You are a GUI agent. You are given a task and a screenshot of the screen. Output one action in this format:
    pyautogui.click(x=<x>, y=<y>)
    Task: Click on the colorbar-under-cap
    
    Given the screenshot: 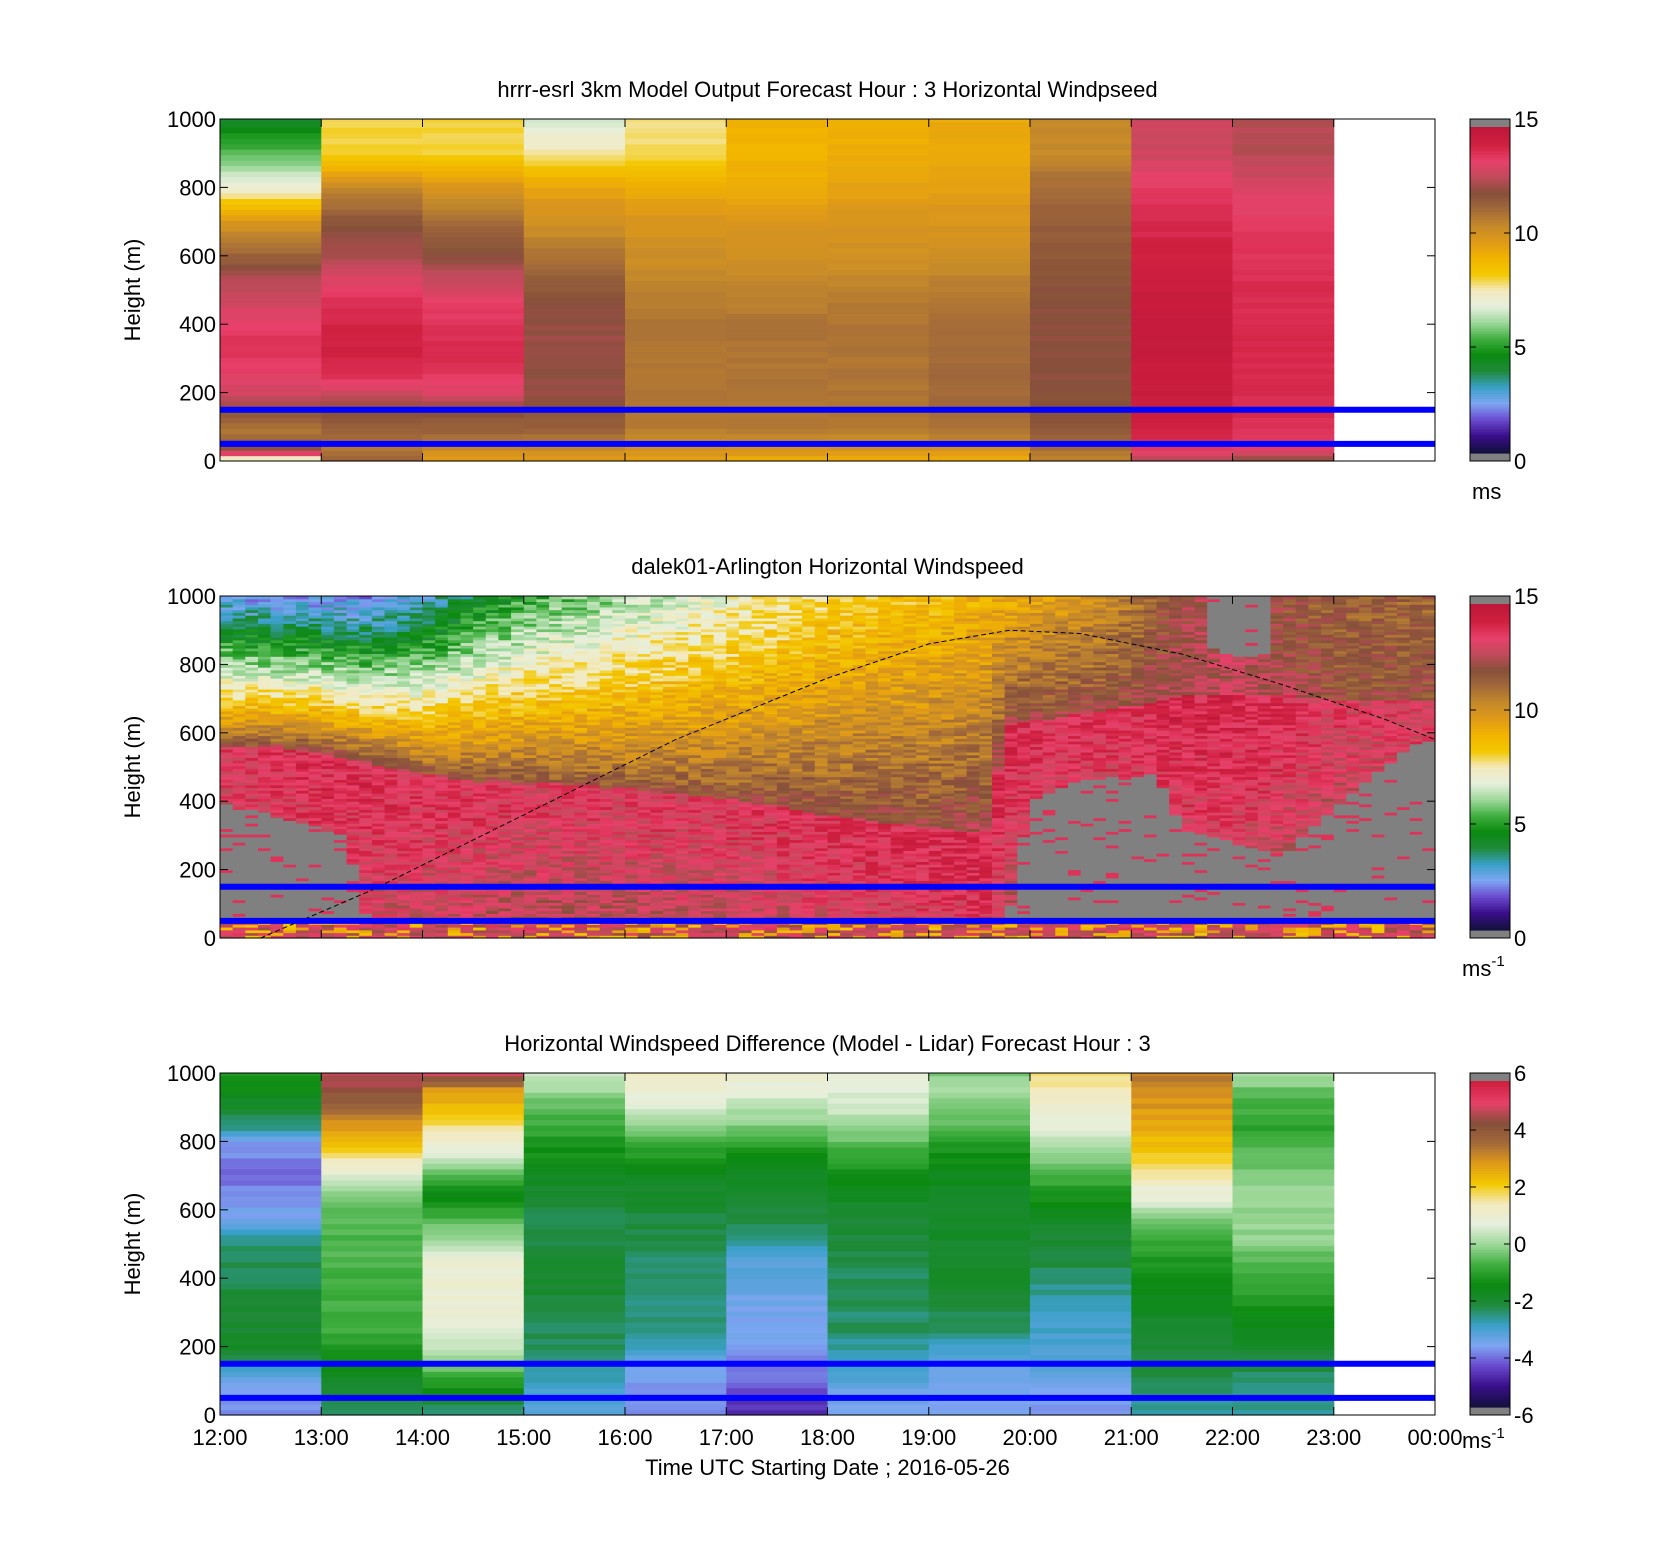 What is the action you would take?
    pyautogui.click(x=1490, y=457)
    